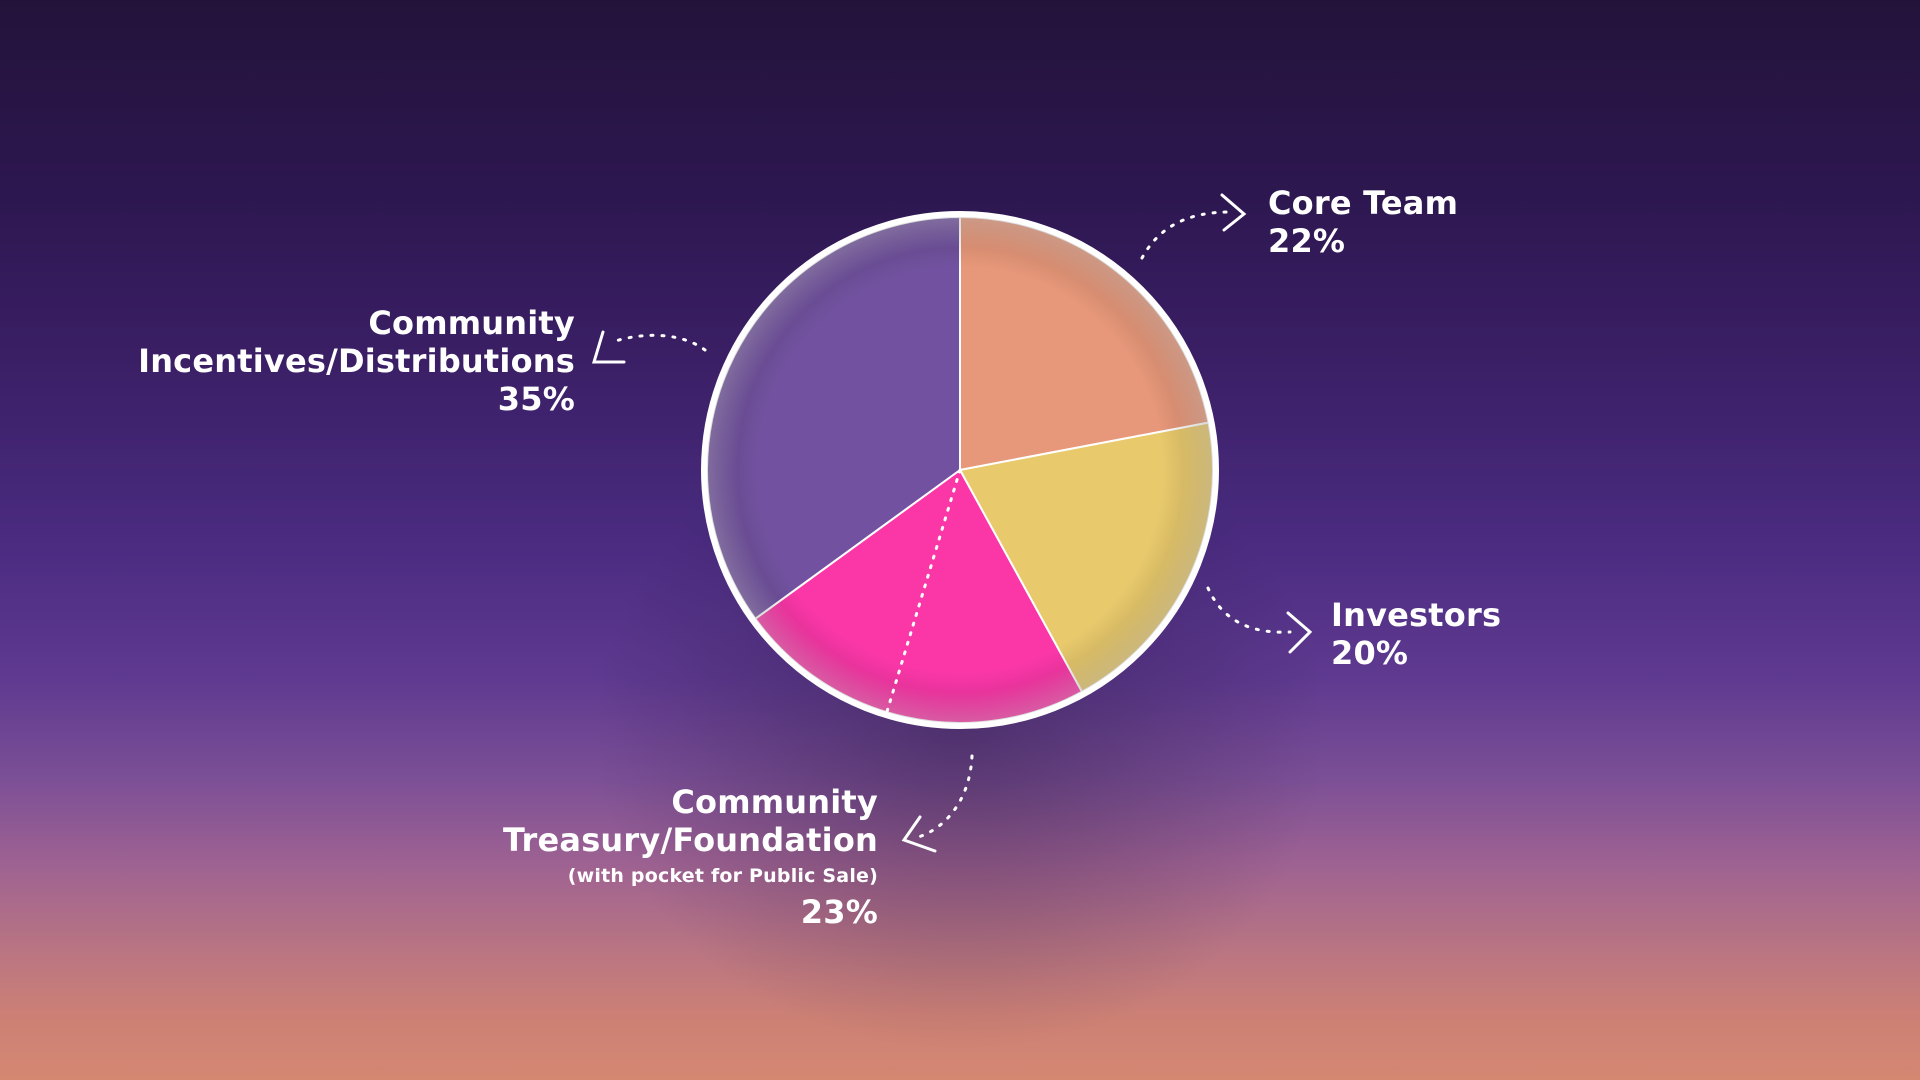  What do you see at coordinates (690, 840) in the screenshot?
I see `treasury-title-line2: Treasury/Foundation` at bounding box center [690, 840].